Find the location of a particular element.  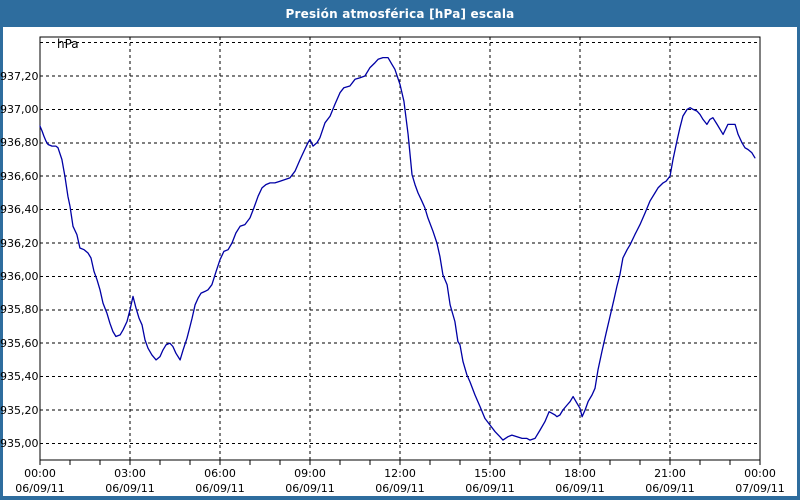

title-bar: Presión atmosférica [hPa] escala is located at coordinates (400, 13).